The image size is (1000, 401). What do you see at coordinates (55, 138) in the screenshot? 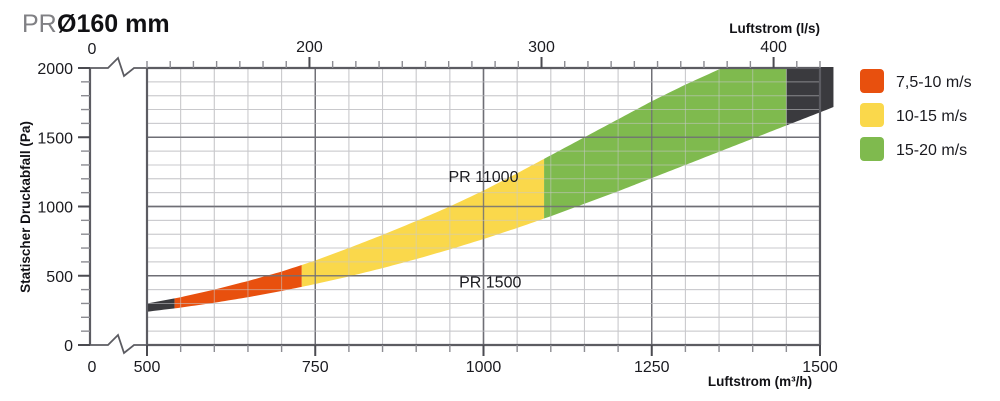
I see `y-tick-label: 1500` at bounding box center [55, 138].